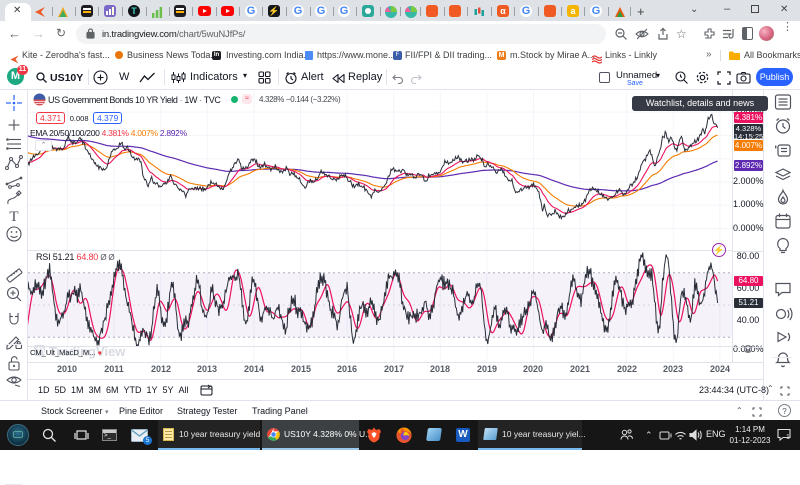  Describe the element at coordinates (87, 351) in the screenshot. I see `svg-text: TradingView` at that location.